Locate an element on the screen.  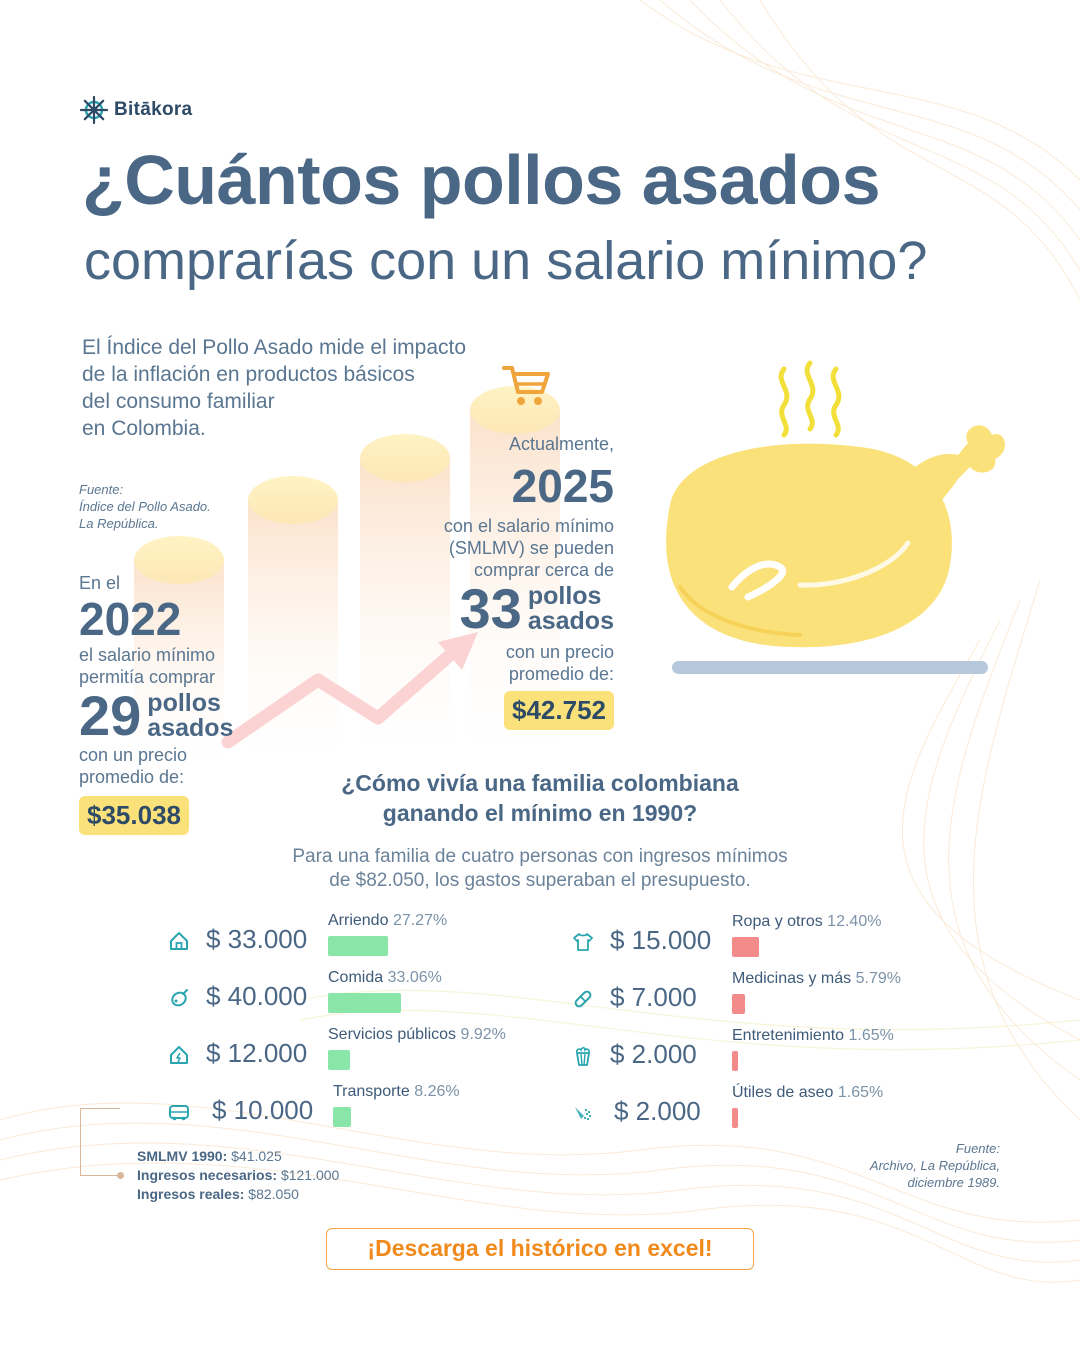
popcorn-icon is located at coordinates (583, 1056).